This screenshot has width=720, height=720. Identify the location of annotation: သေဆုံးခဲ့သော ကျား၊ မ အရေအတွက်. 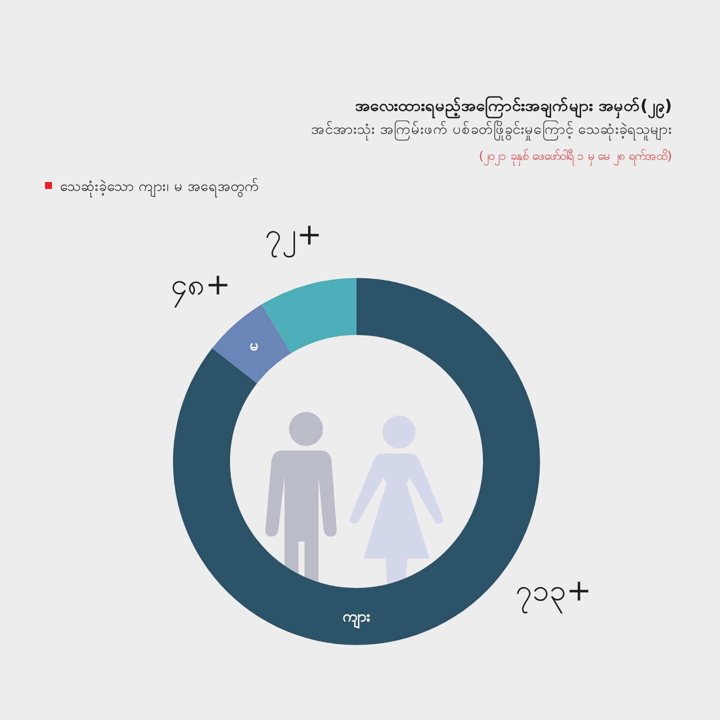
(160, 187).